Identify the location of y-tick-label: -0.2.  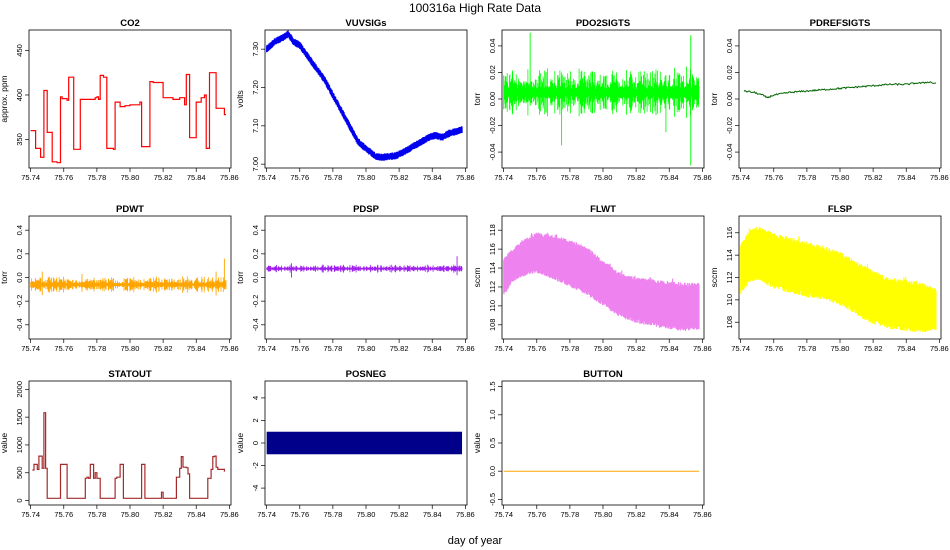
(19, 301).